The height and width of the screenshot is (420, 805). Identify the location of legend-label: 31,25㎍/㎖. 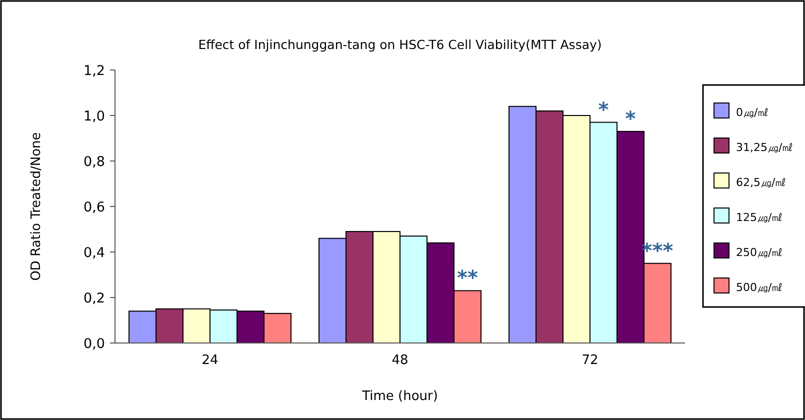
(765, 147).